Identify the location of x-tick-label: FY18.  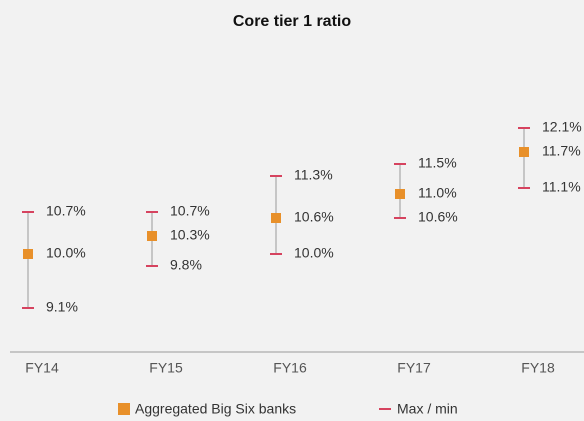
(538, 368).